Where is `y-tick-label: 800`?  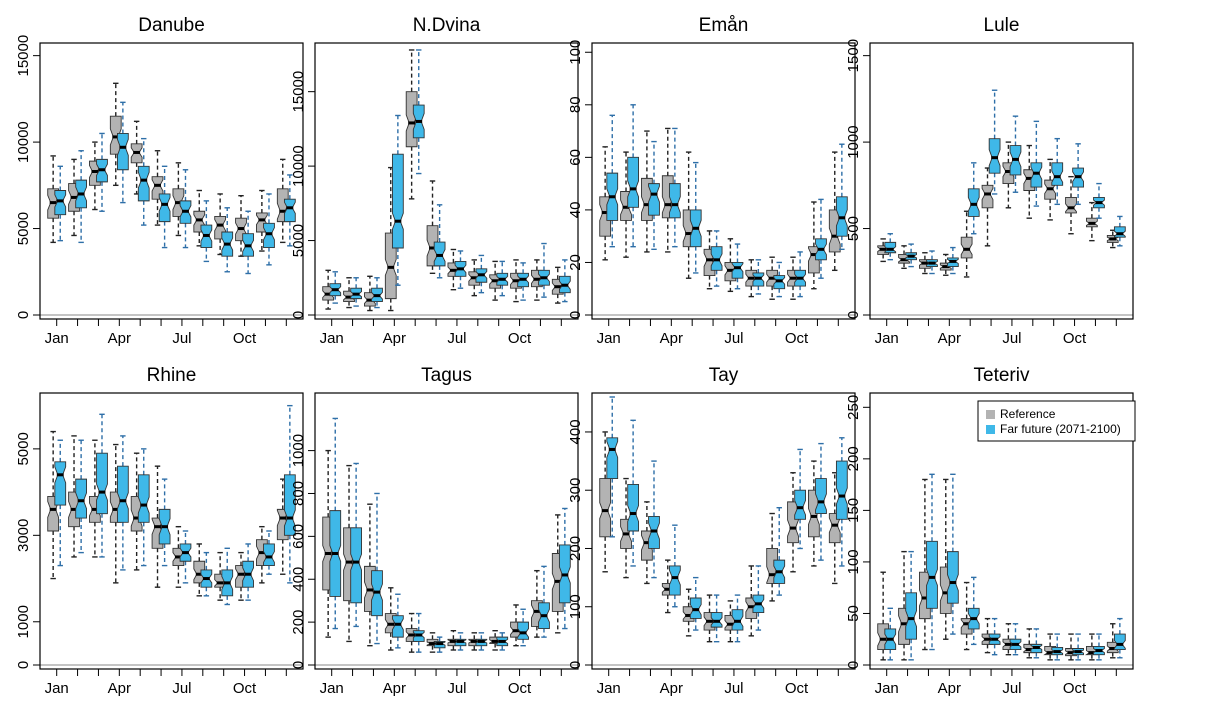
y-tick-label: 800 is located at coordinates (298, 493).